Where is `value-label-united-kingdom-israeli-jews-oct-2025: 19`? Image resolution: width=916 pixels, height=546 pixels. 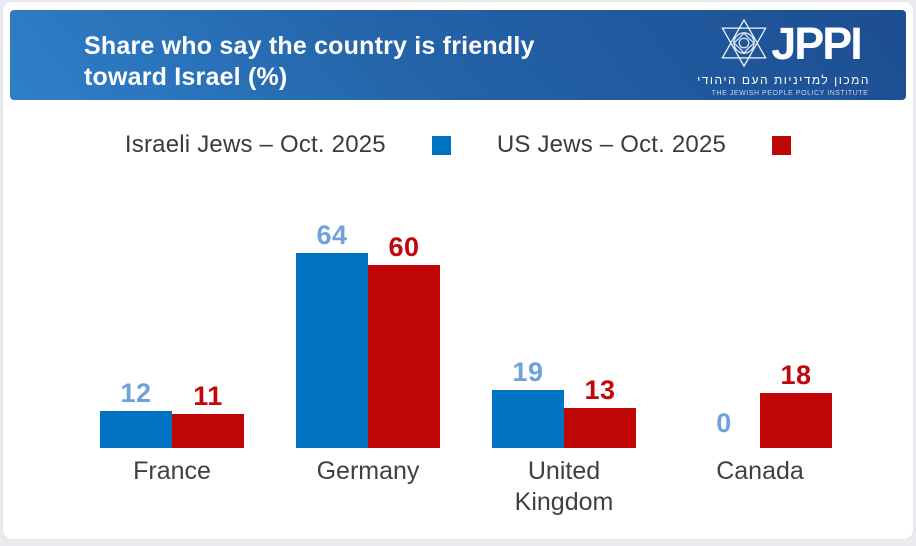
value-label-united-kingdom-israeli-jews-oct-2025: 19 is located at coordinates (528, 372).